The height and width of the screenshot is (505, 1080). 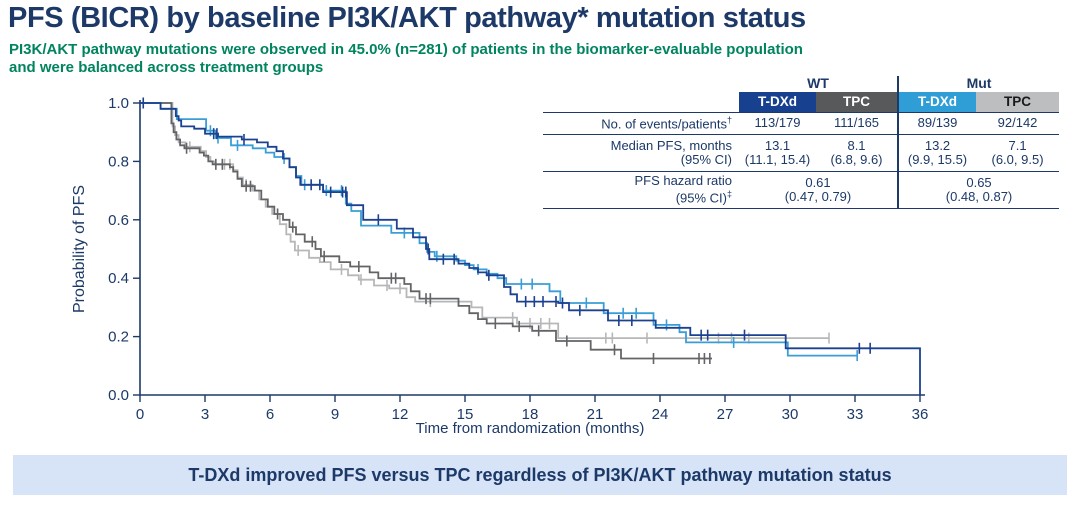 I want to click on hazard-value-mut: 0.65 (0.48, 0.87), so click(x=978, y=190).